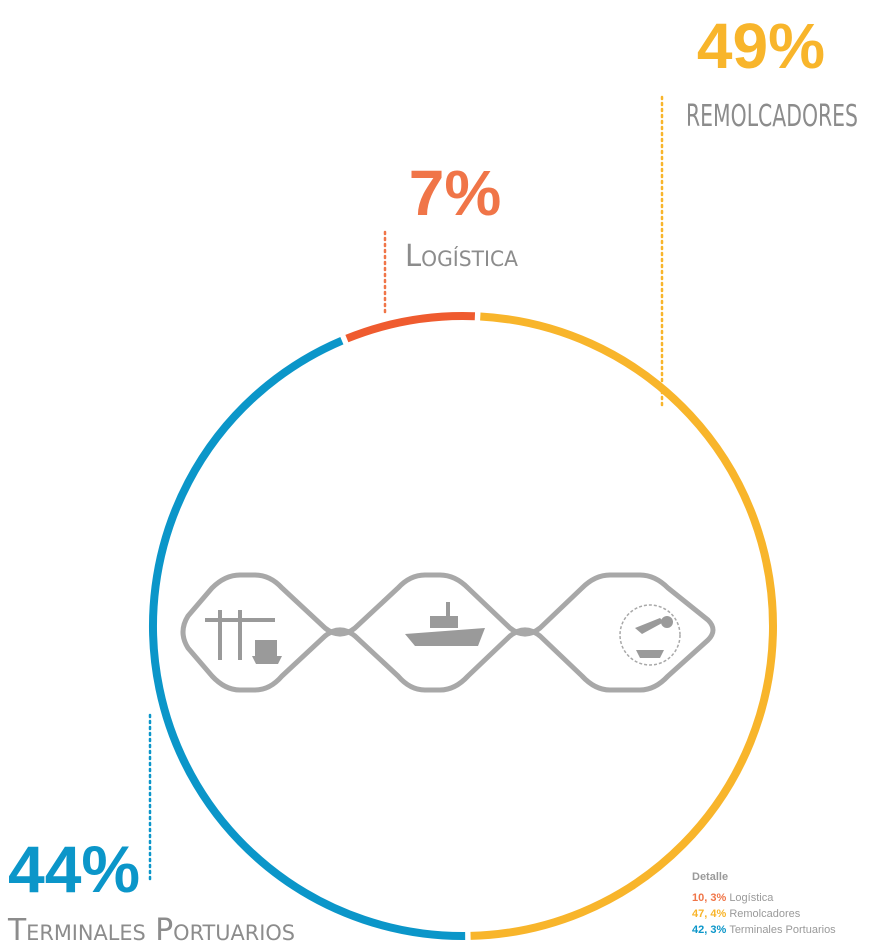 Image resolution: width=878 pixels, height=949 pixels. I want to click on legend-row: 10, 3% Logística, so click(733, 898).